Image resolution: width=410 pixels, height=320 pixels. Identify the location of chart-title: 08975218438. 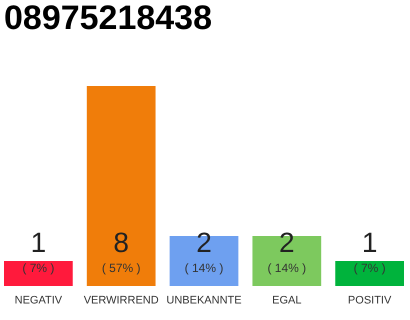
(108, 18).